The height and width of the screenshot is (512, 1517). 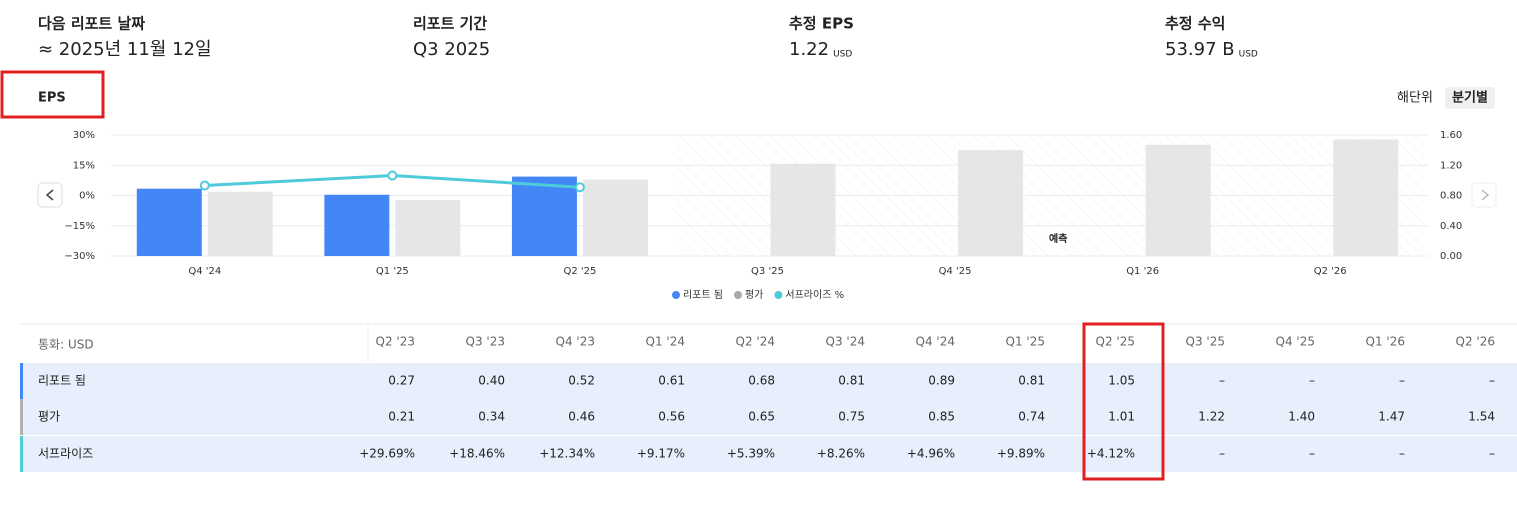 I want to click on cell: +9.17%, so click(x=661, y=454).